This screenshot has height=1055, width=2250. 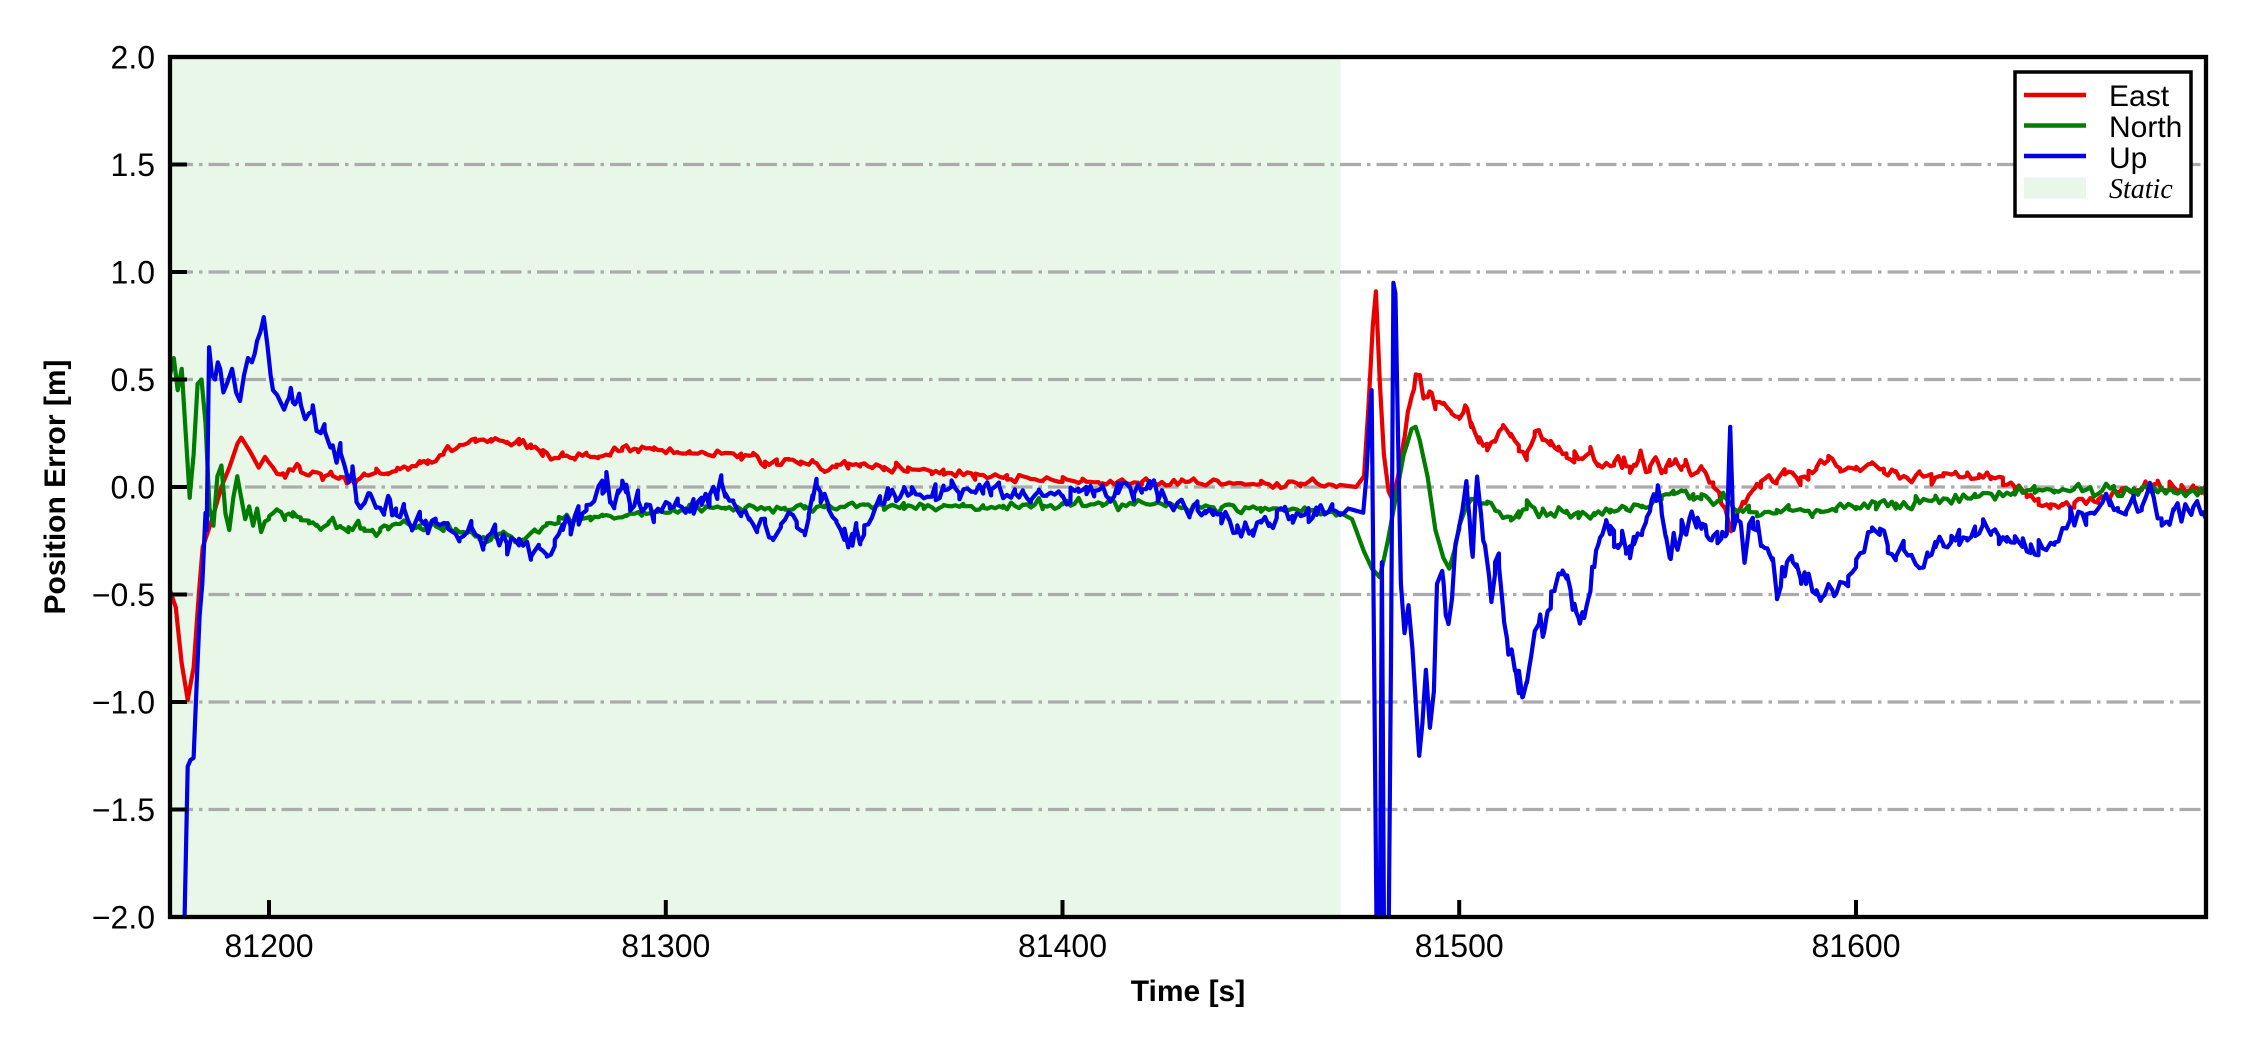 What do you see at coordinates (133, 165) in the screenshot?
I see `svg-text: 1.5` at bounding box center [133, 165].